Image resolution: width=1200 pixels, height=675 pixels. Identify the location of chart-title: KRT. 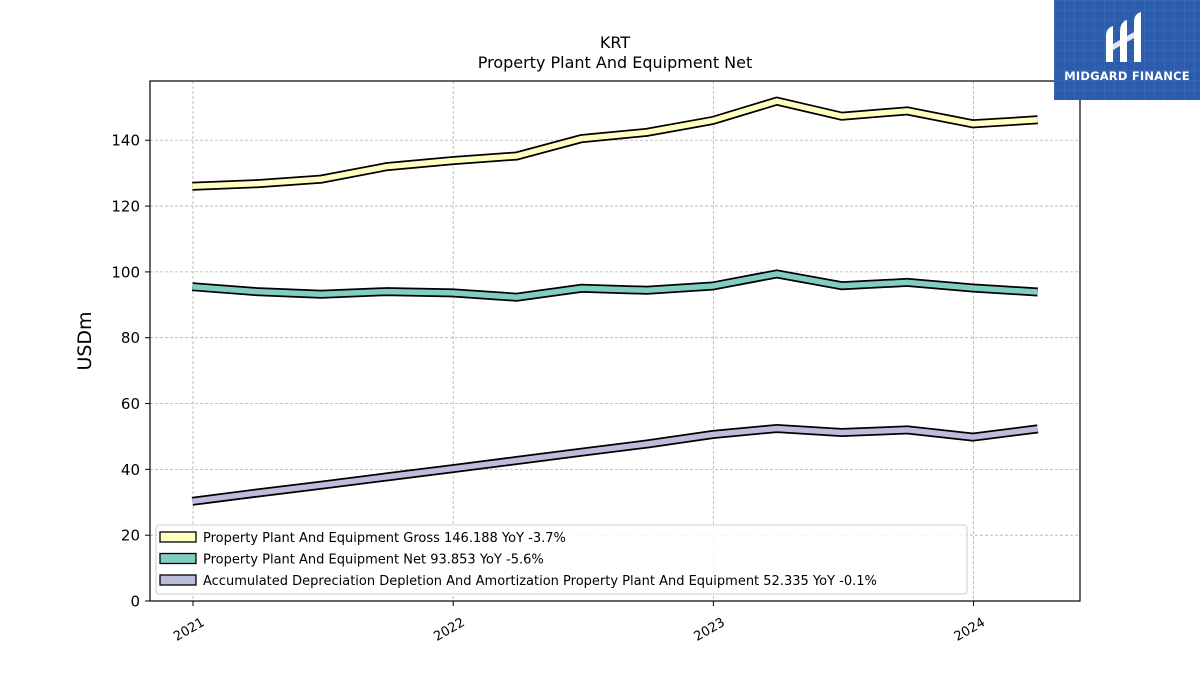
(615, 42).